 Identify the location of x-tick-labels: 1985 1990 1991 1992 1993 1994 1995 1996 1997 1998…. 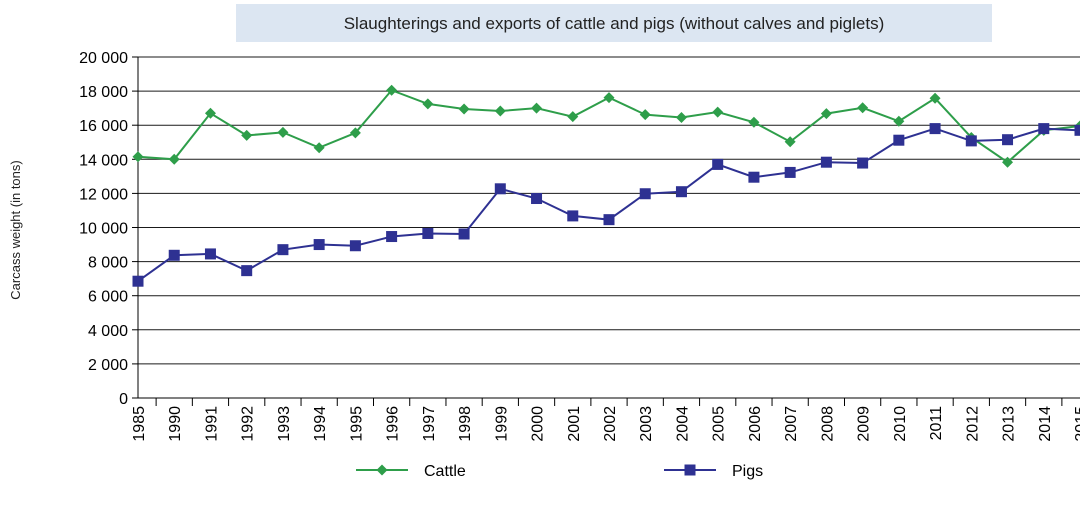
(605, 424).